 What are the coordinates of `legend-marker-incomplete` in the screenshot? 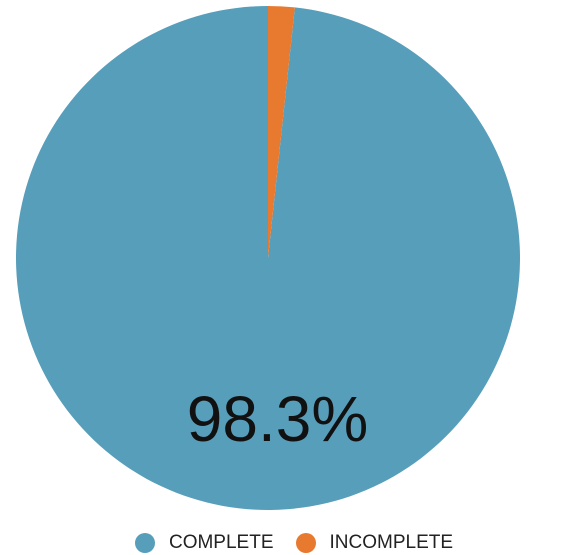 It's located at (305, 542).